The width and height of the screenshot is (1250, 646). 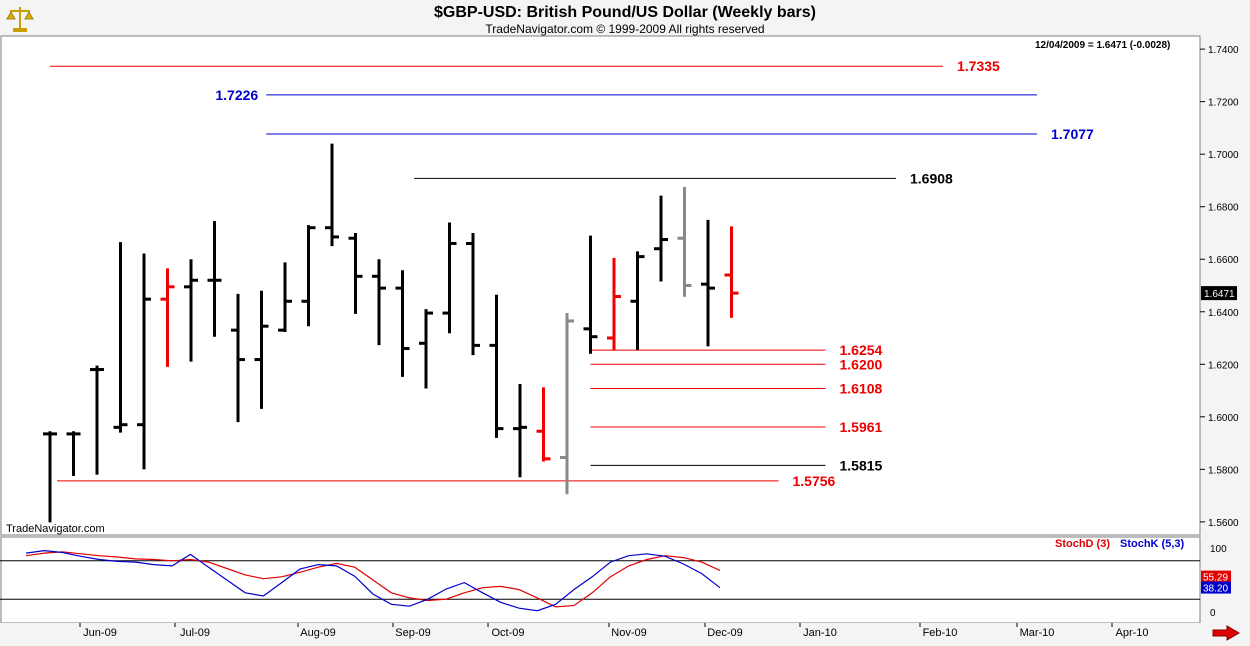 I want to click on y-tick-label: 1.5800, so click(x=1223, y=470).